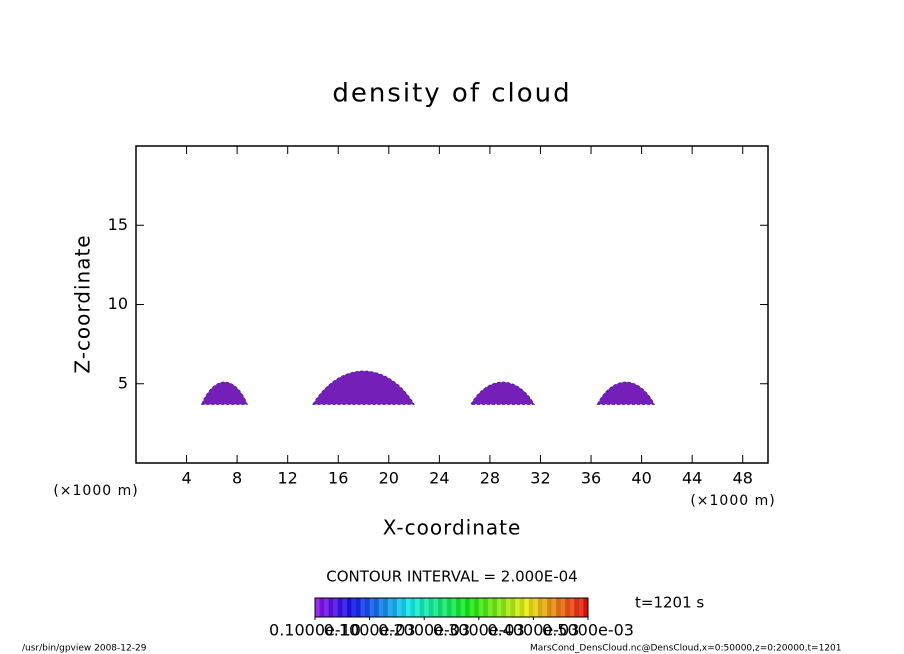 Image resolution: width=904 pixels, height=654 pixels. Describe the element at coordinates (186, 478) in the screenshot. I see `x-tick-label: 4` at that location.